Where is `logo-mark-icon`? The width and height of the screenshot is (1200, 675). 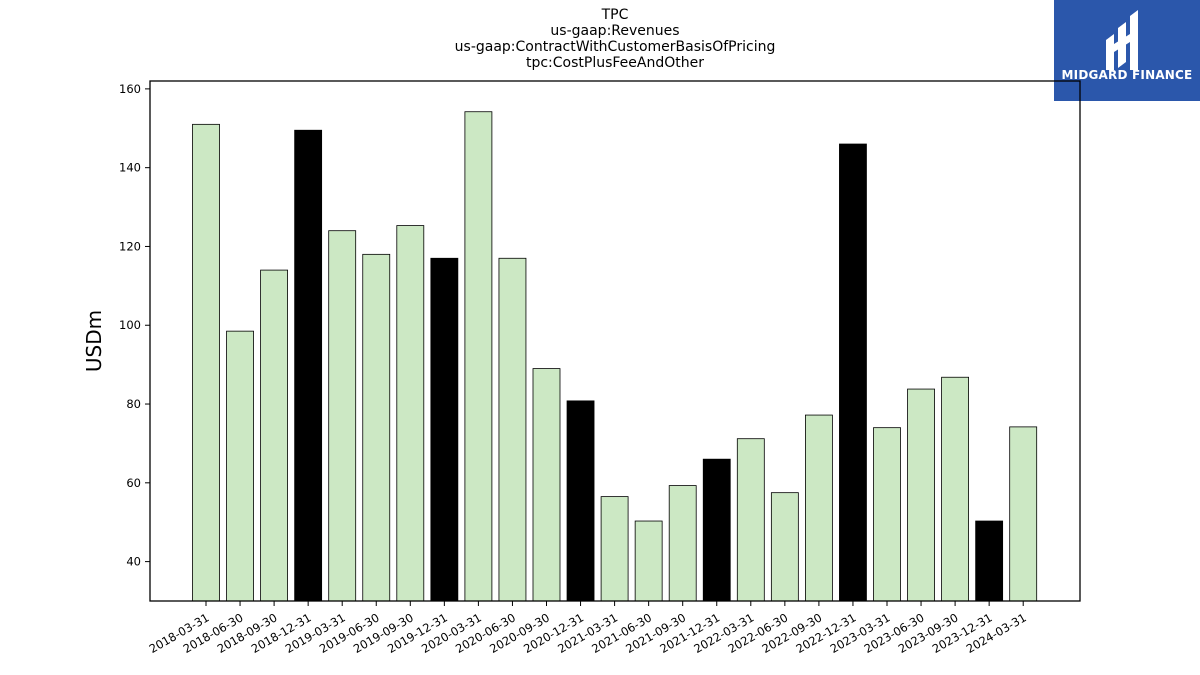
logo-mark-icon is located at coordinates (1122, 40).